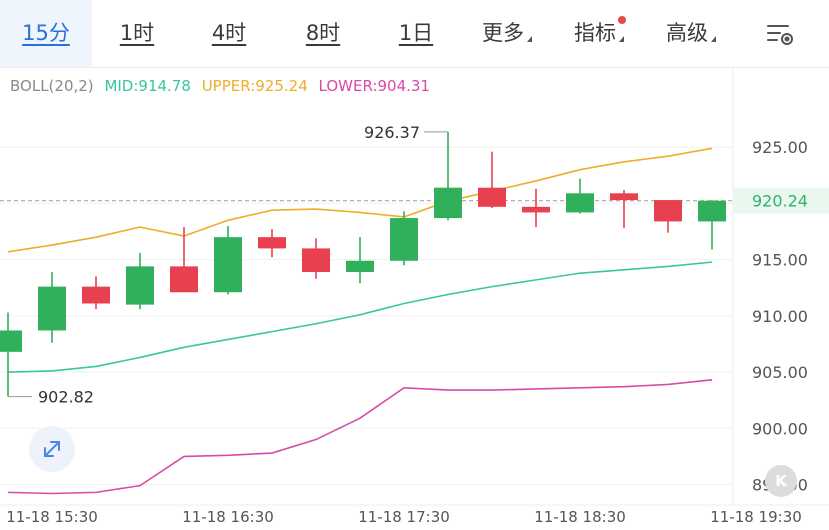  I want to click on low-price-label: 902.82, so click(66, 397).